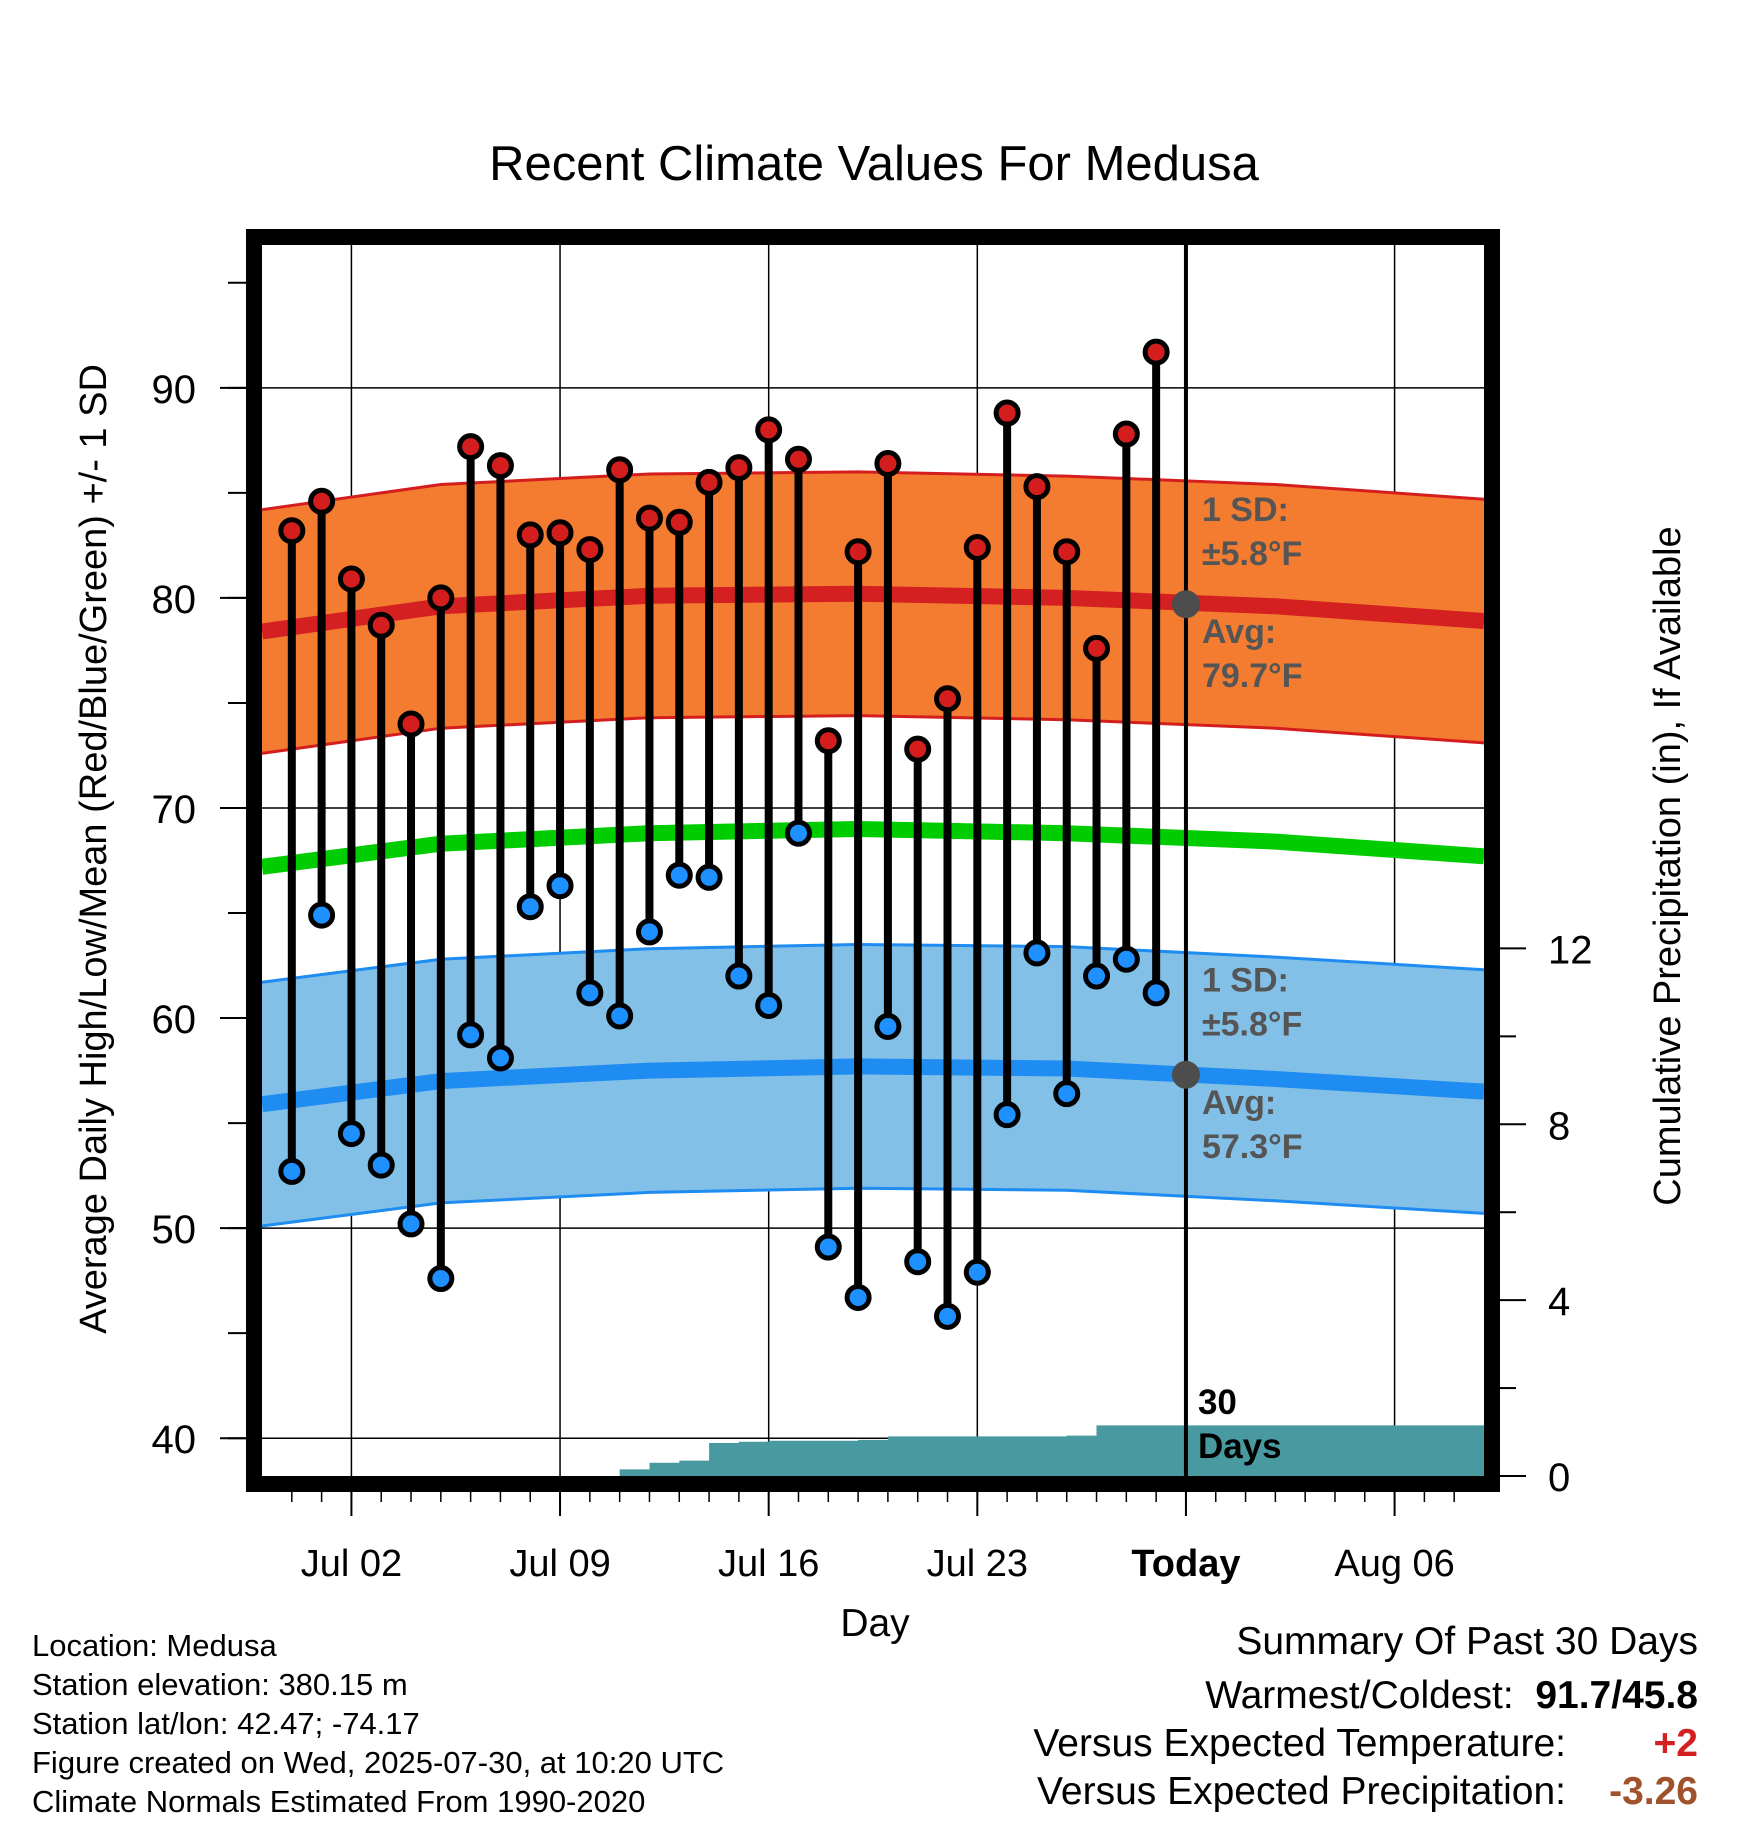  What do you see at coordinates (1653, 1791) in the screenshot?
I see `summary-precip-value: -3.26` at bounding box center [1653, 1791].